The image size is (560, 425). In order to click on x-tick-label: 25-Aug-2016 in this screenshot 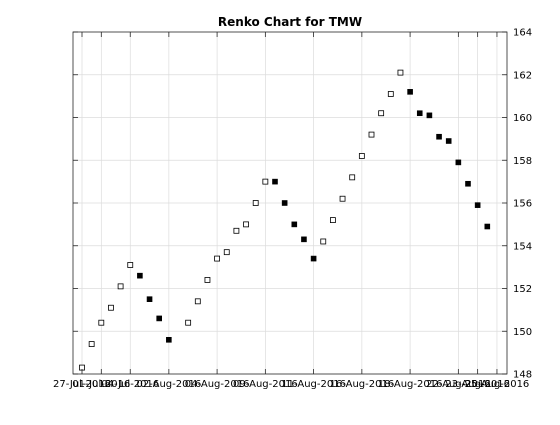, I will do `click(497, 384)`.